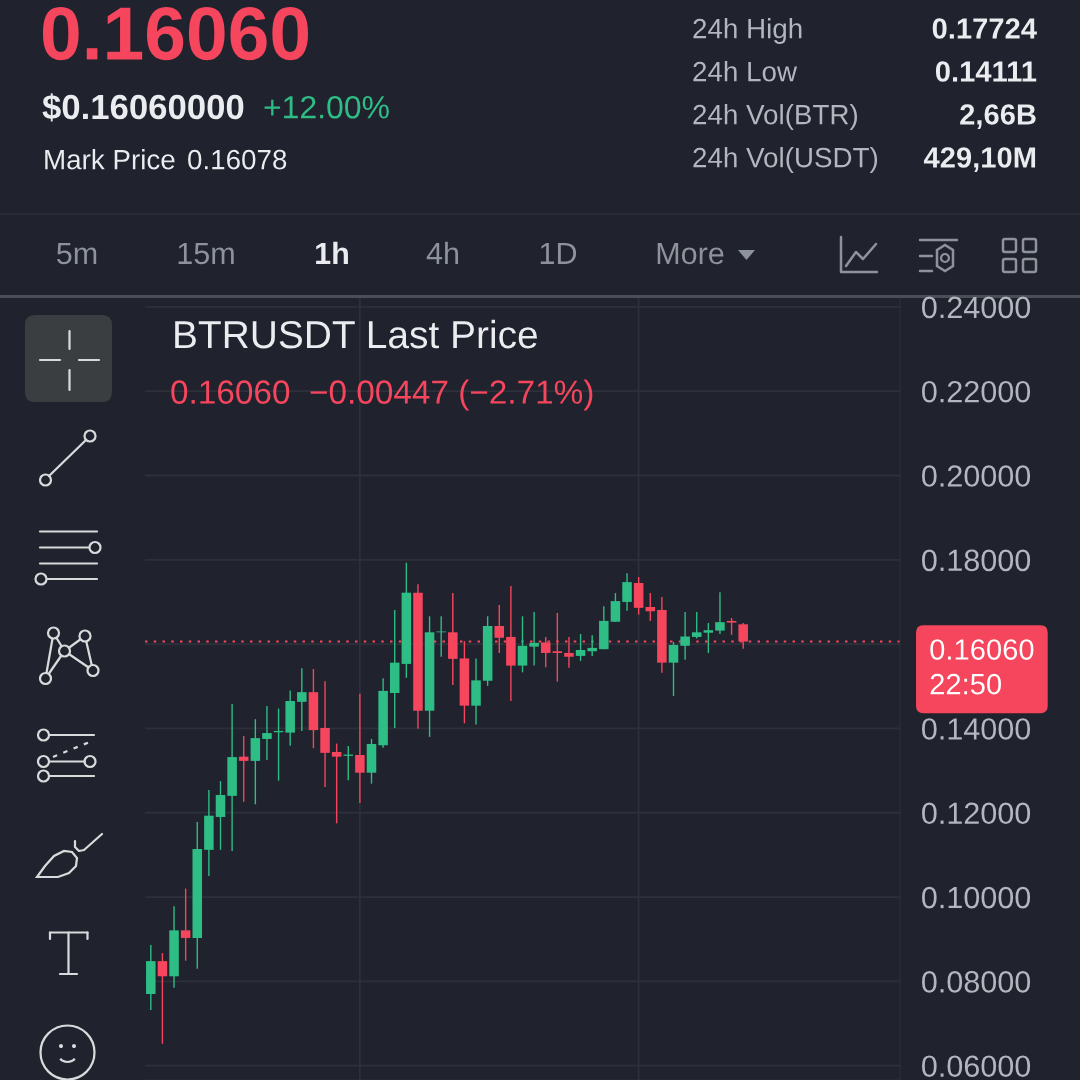  What do you see at coordinates (143, 107) in the screenshot?
I see `text: $0.16060000` at bounding box center [143, 107].